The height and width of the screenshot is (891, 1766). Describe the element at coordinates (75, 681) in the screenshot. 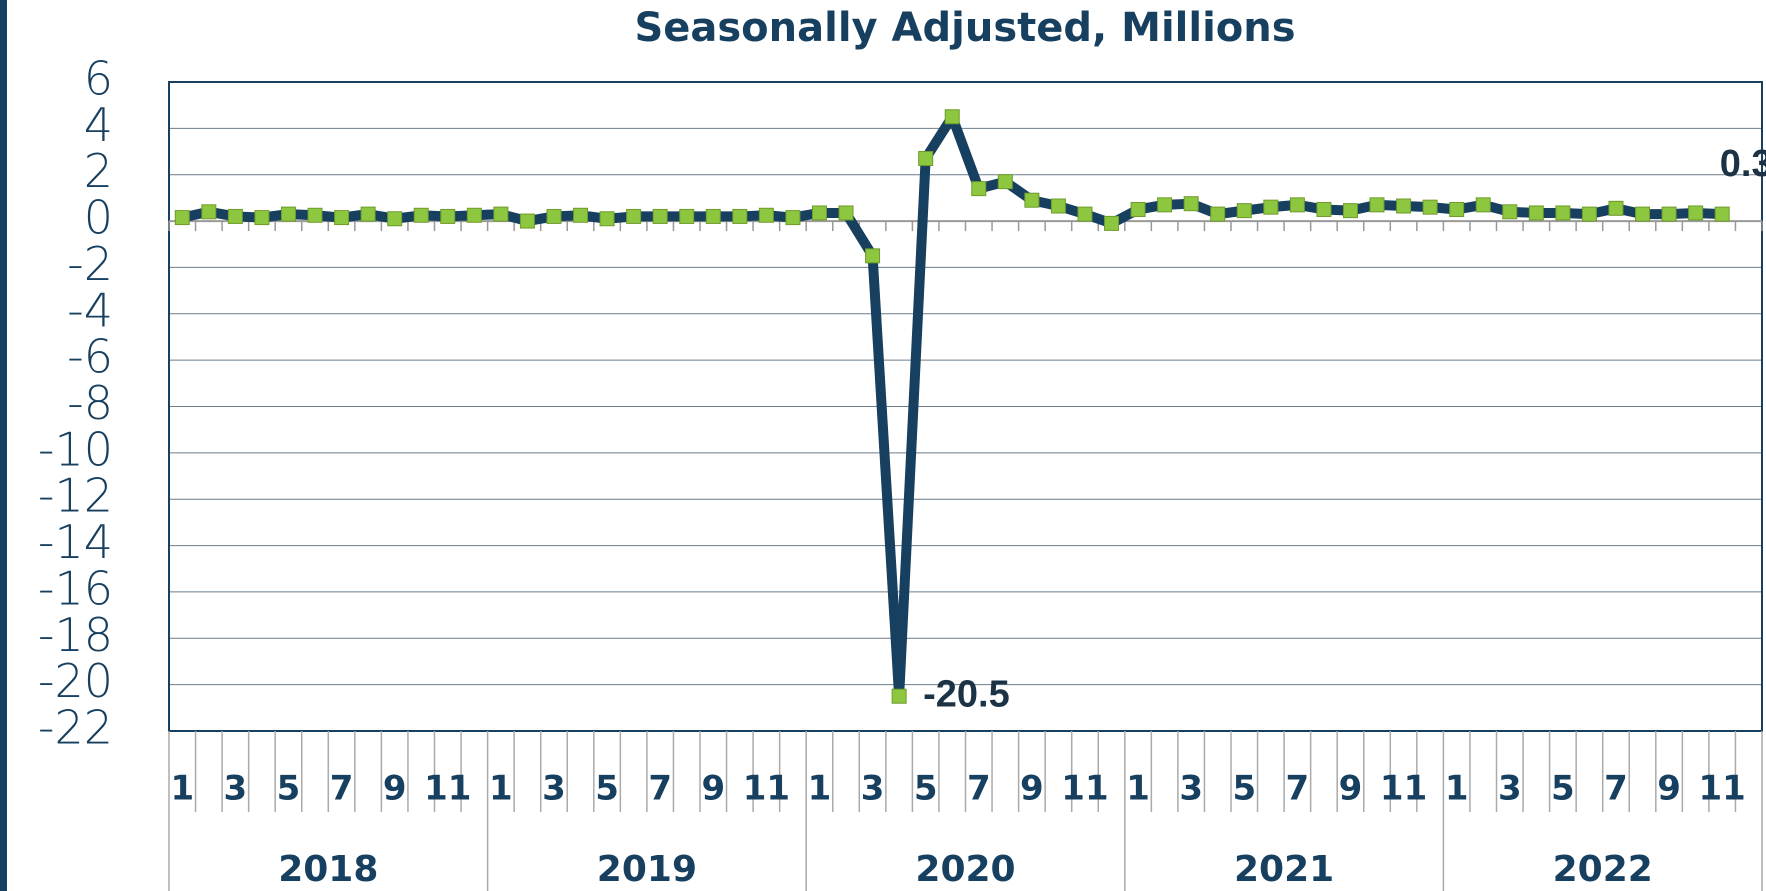

I see `y-tick-label: -20` at that location.